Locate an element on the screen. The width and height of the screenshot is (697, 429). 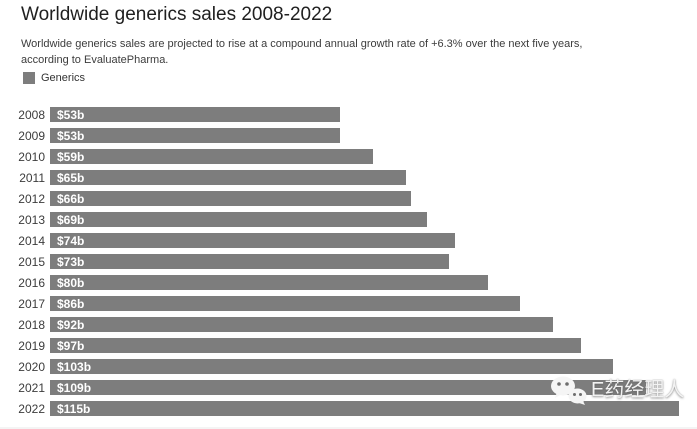
legend-label-generics: Generics is located at coordinates (63, 78).